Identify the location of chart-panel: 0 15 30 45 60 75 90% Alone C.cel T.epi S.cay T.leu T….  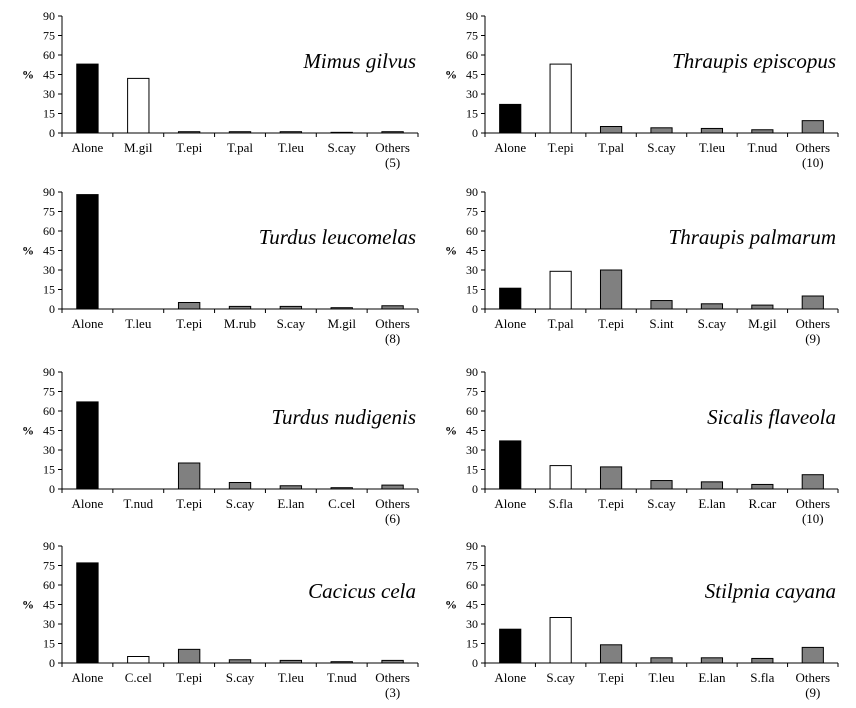
(220, 619).